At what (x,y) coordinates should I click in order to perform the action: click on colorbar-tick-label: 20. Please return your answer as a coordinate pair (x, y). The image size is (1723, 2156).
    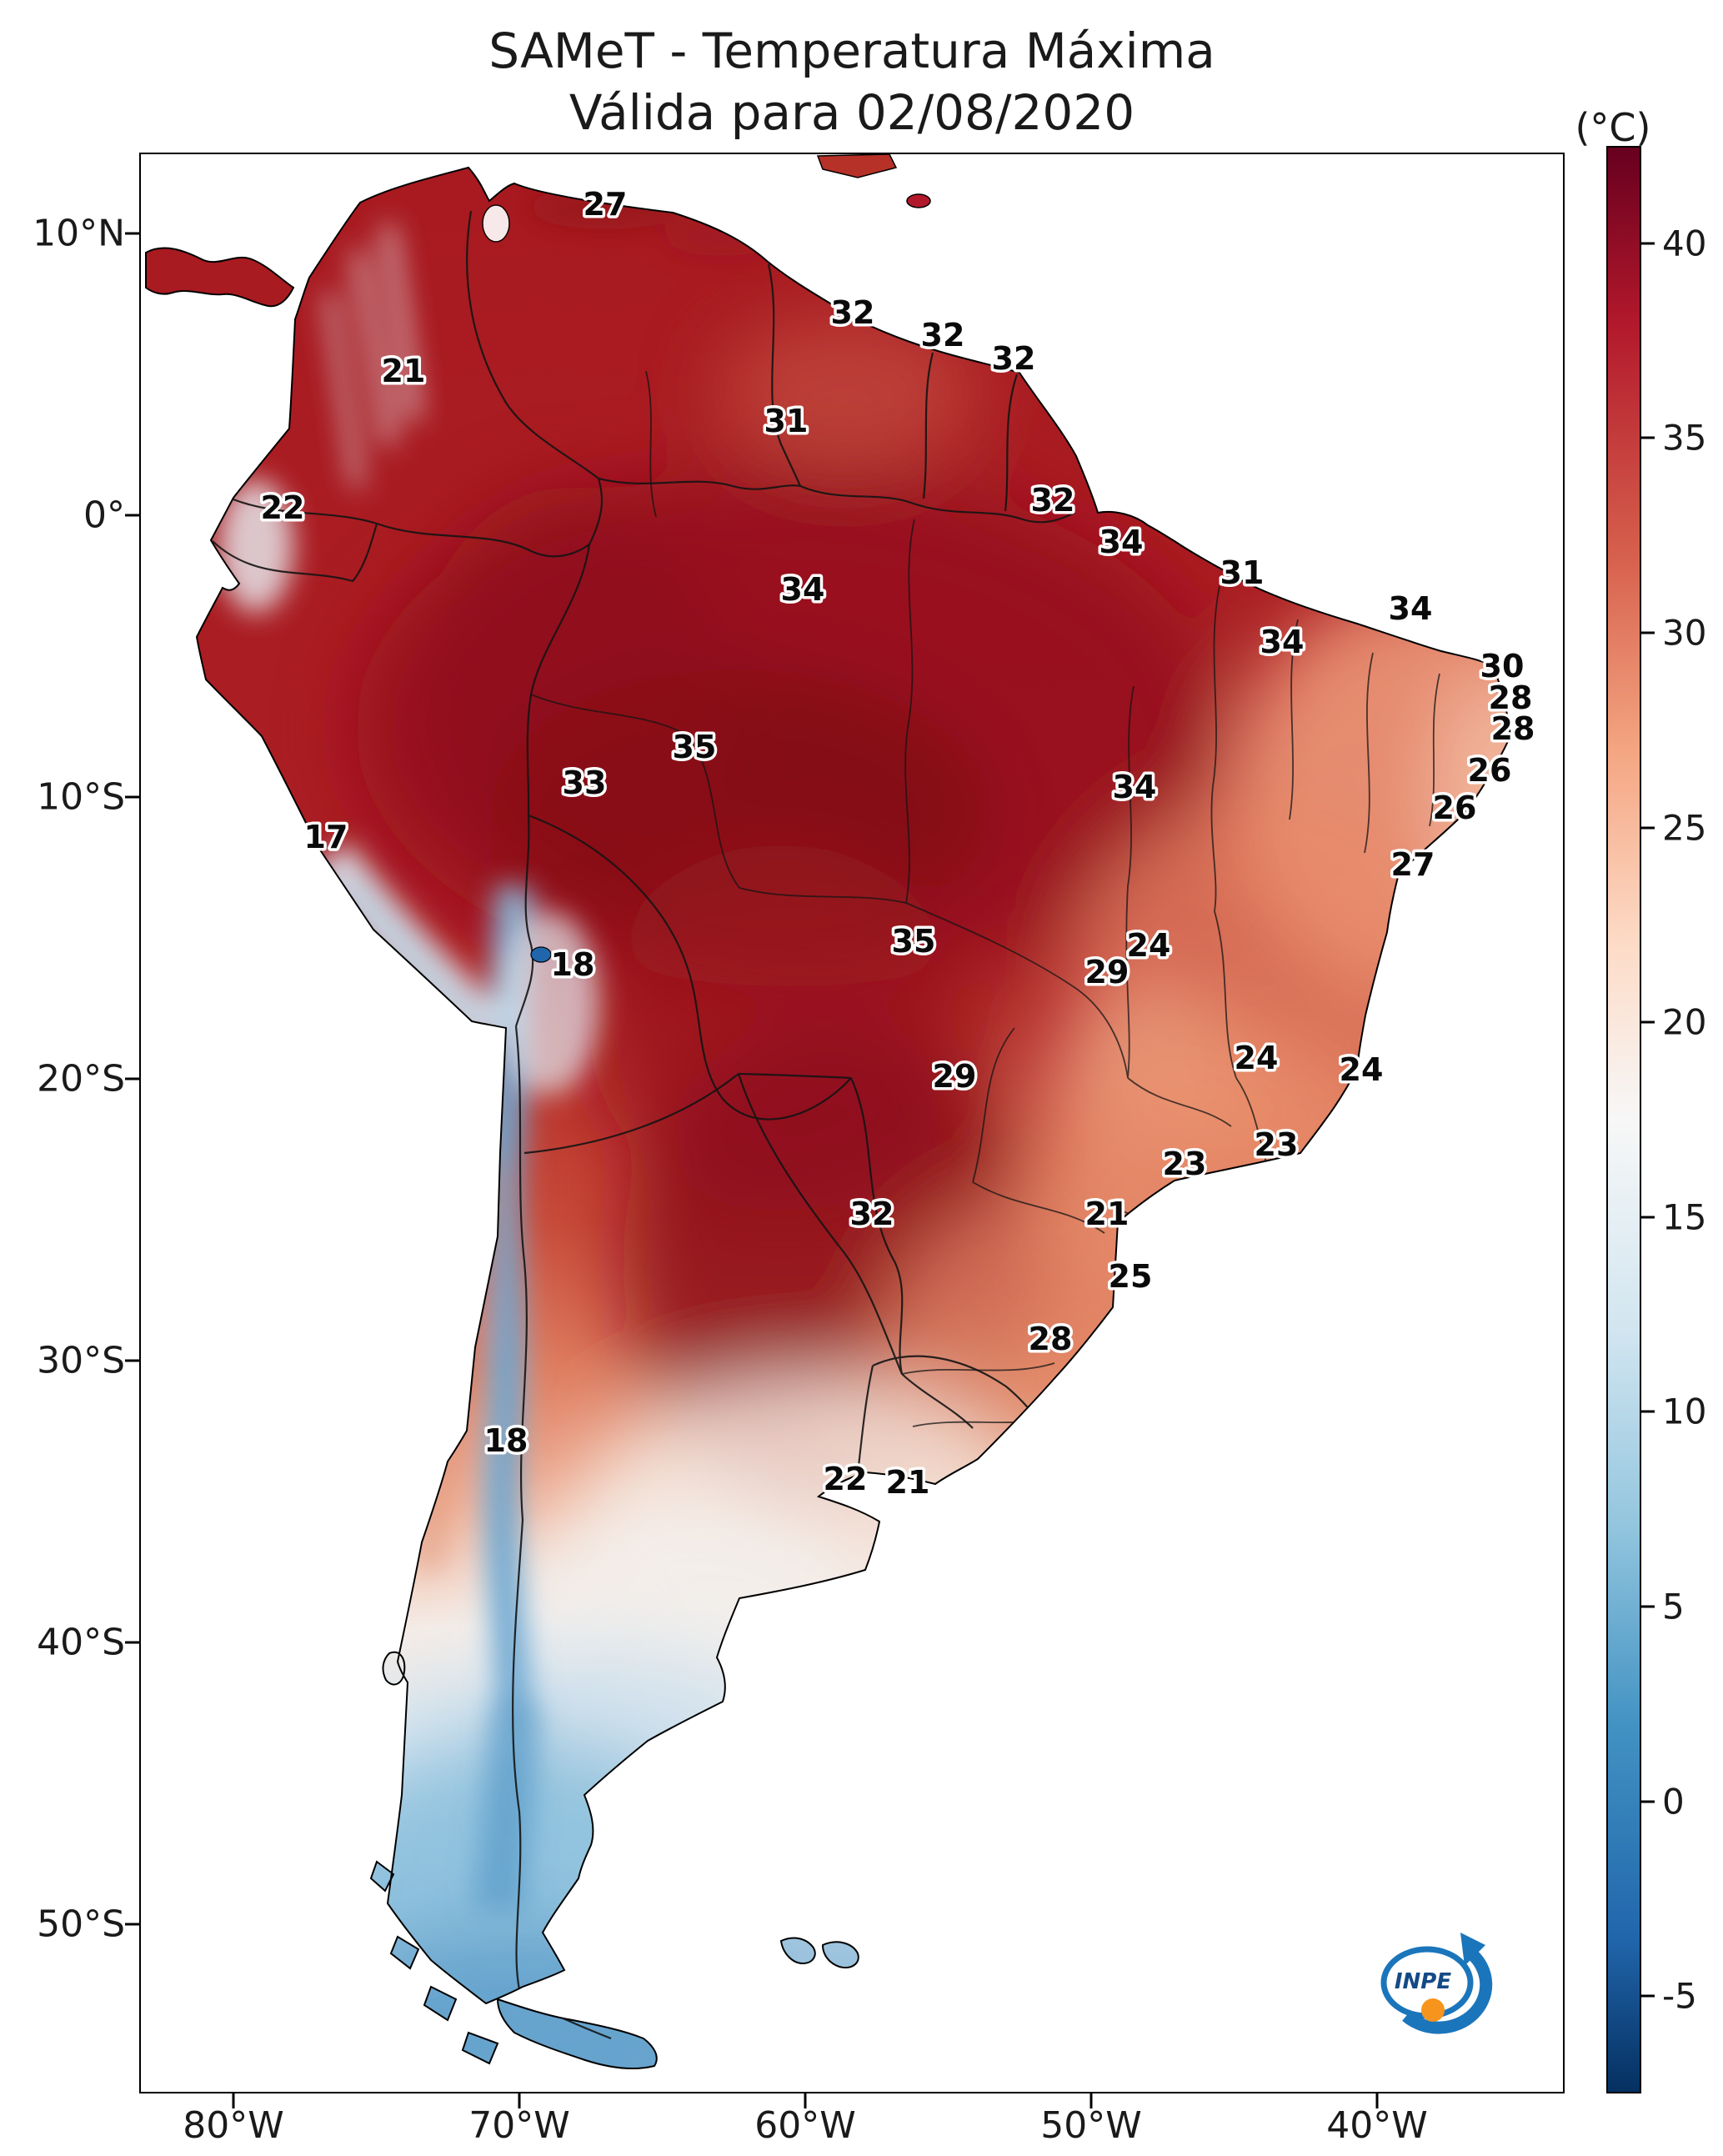
    Looking at the image, I should click on (1684, 1022).